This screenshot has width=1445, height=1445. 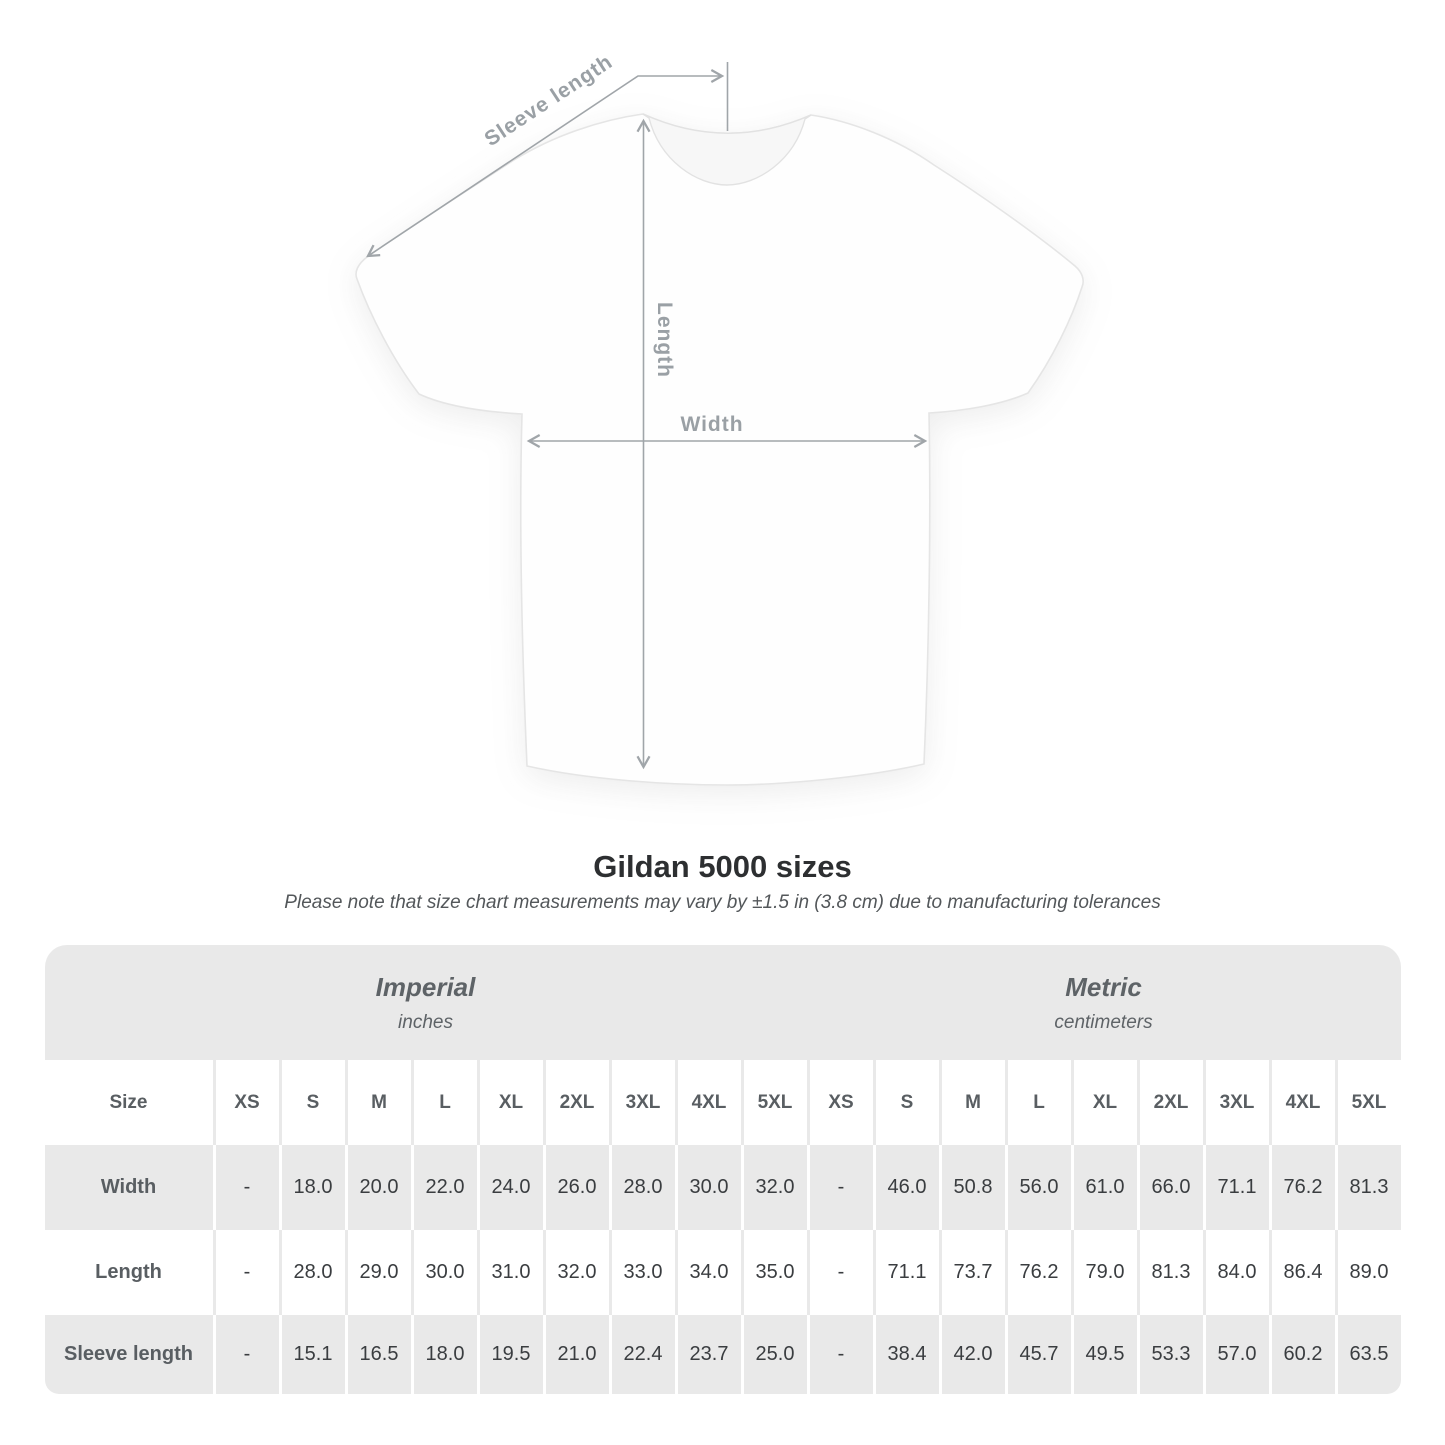 What do you see at coordinates (128, 1273) in the screenshot?
I see `length-row-label: Length` at bounding box center [128, 1273].